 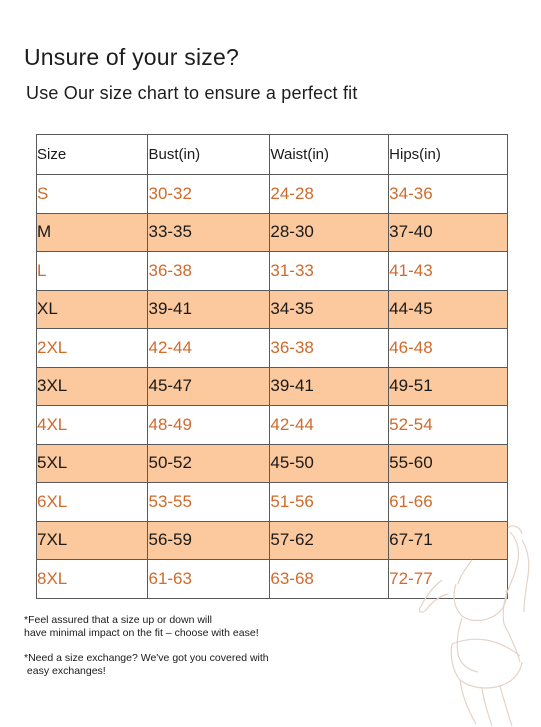 What do you see at coordinates (448, 386) in the screenshot?
I see `cell-hips: 49-51` at bounding box center [448, 386].